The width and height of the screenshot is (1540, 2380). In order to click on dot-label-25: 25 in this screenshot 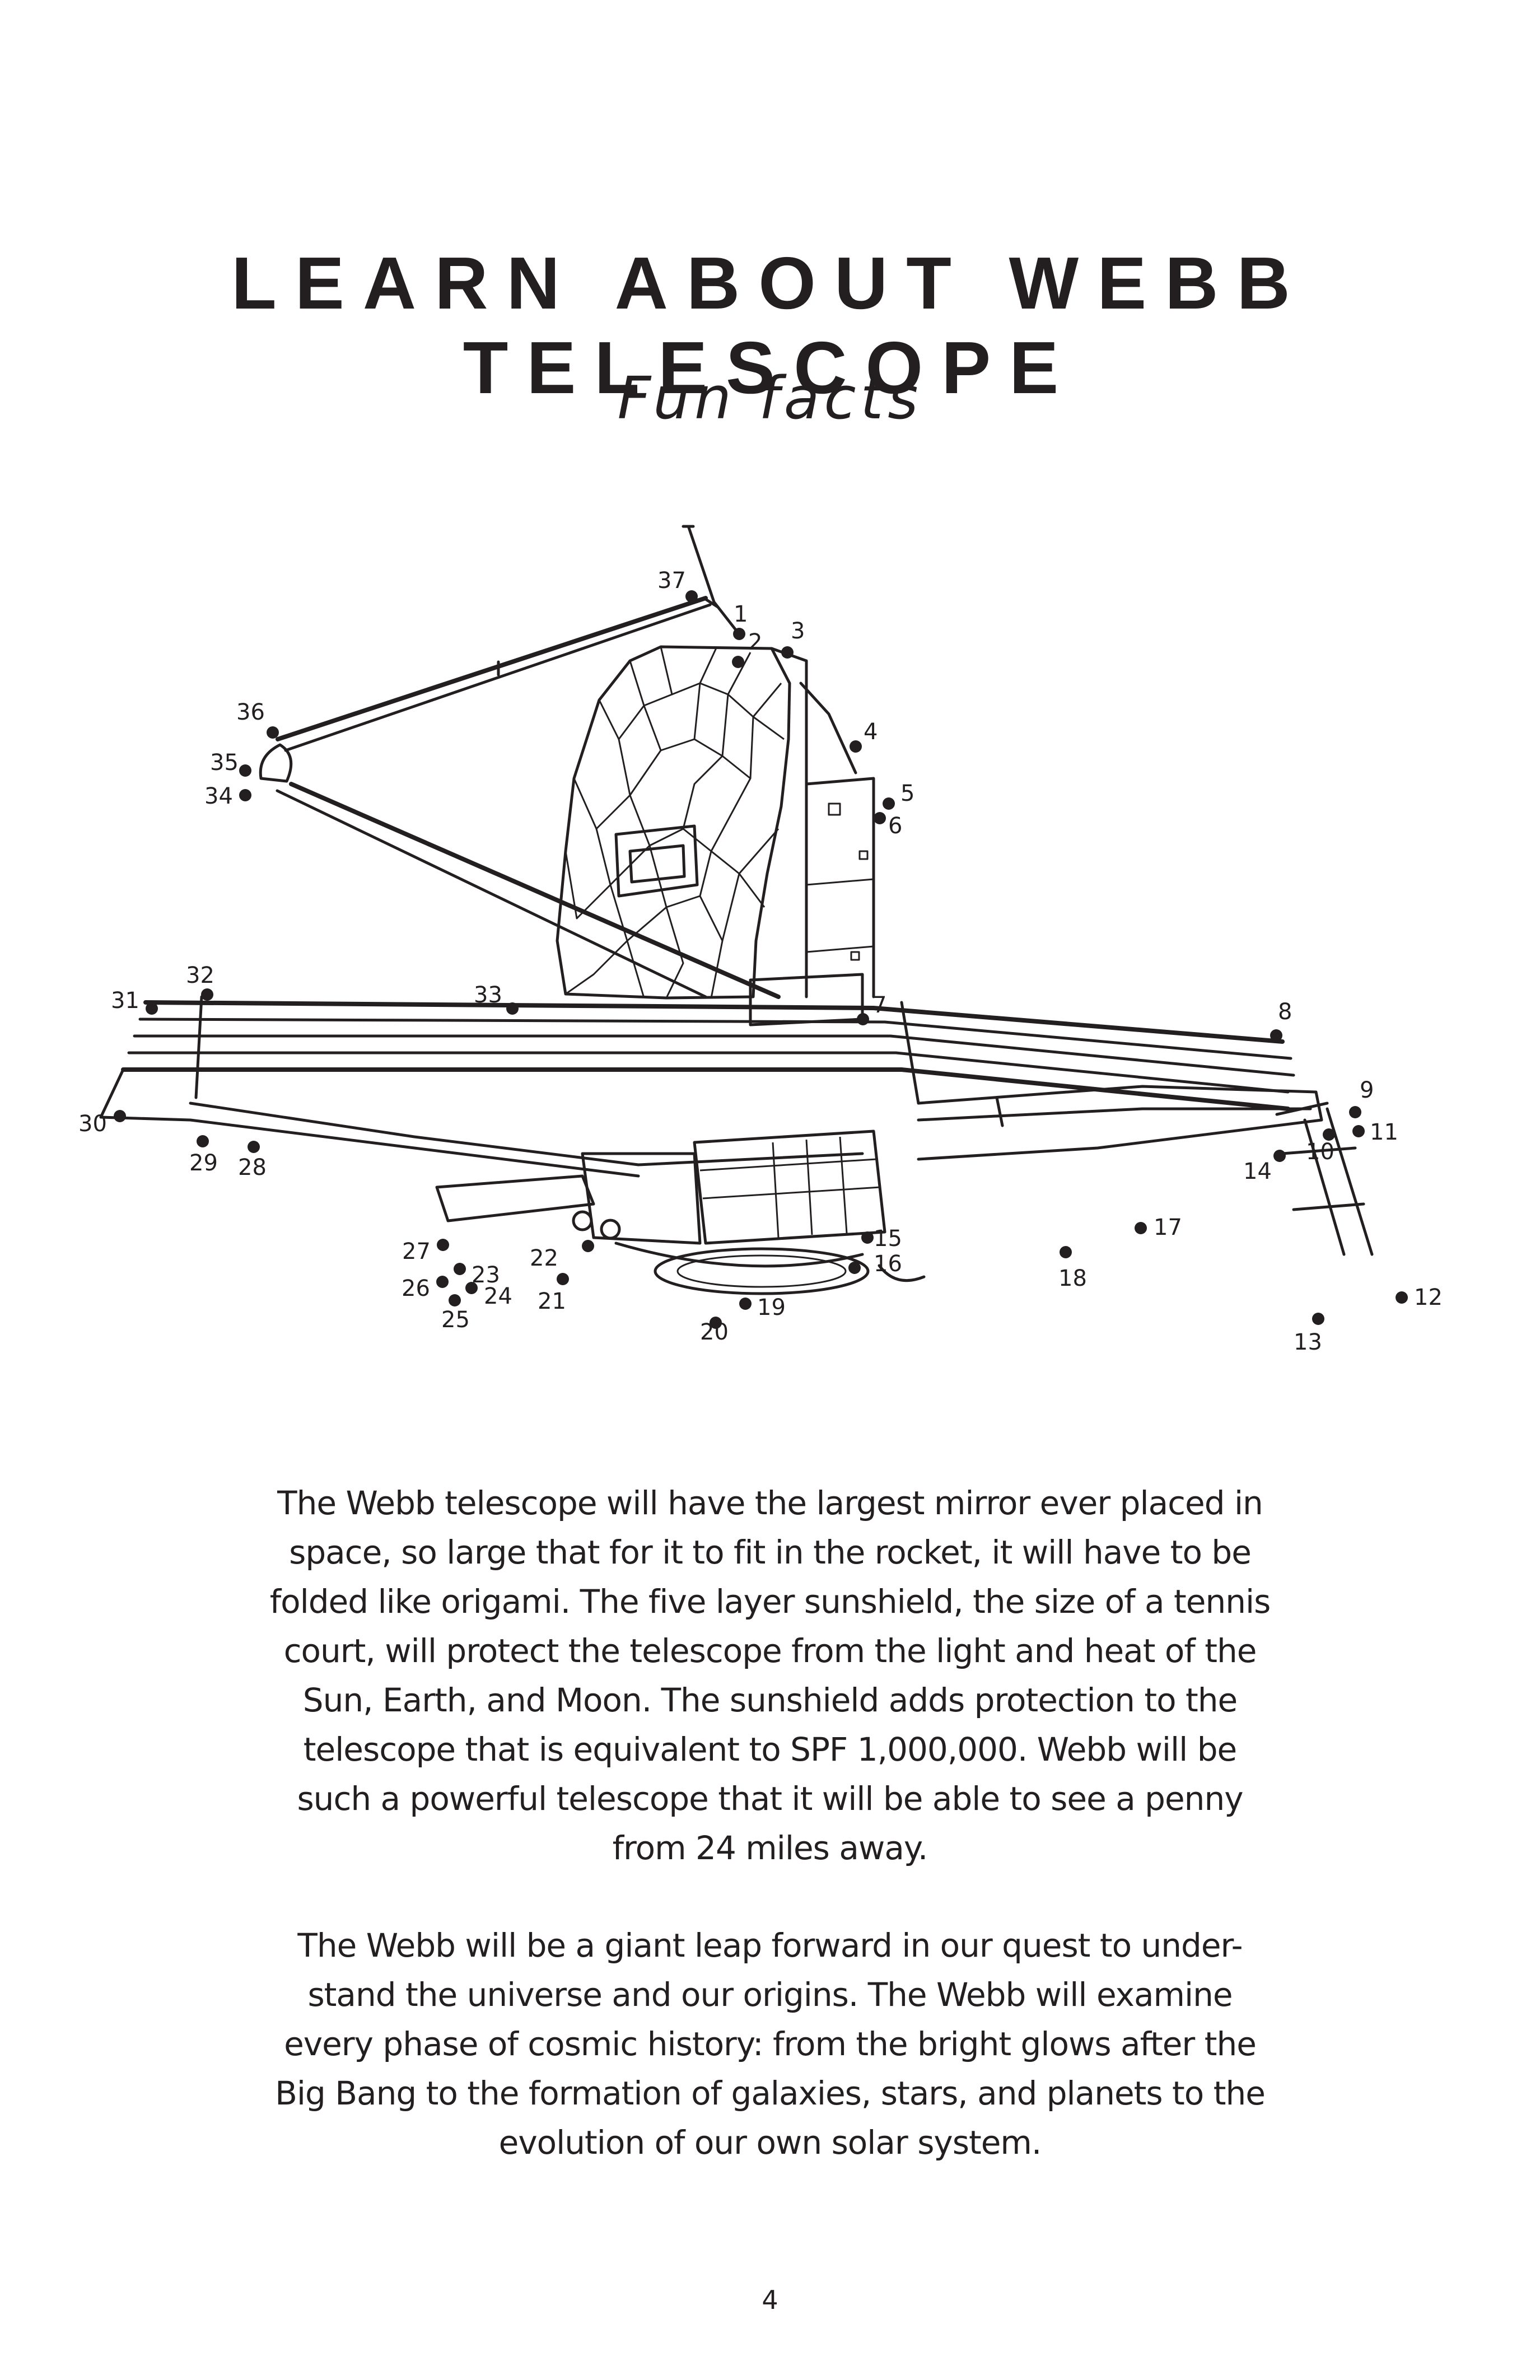, I will do `click(456, 1320)`.